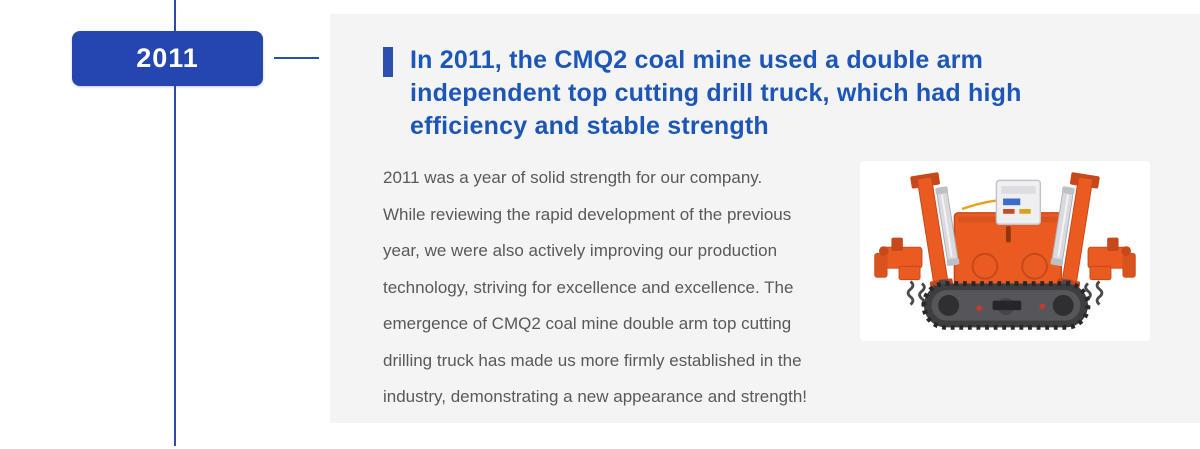  I want to click on timeline-year-badge: 2011, so click(167, 58).